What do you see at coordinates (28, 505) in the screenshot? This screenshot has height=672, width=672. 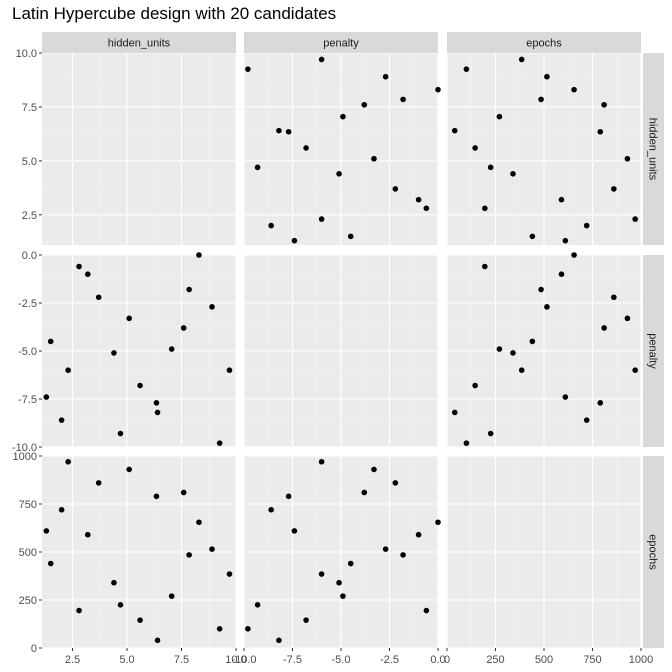 I see `y-tick-label: 750` at bounding box center [28, 505].